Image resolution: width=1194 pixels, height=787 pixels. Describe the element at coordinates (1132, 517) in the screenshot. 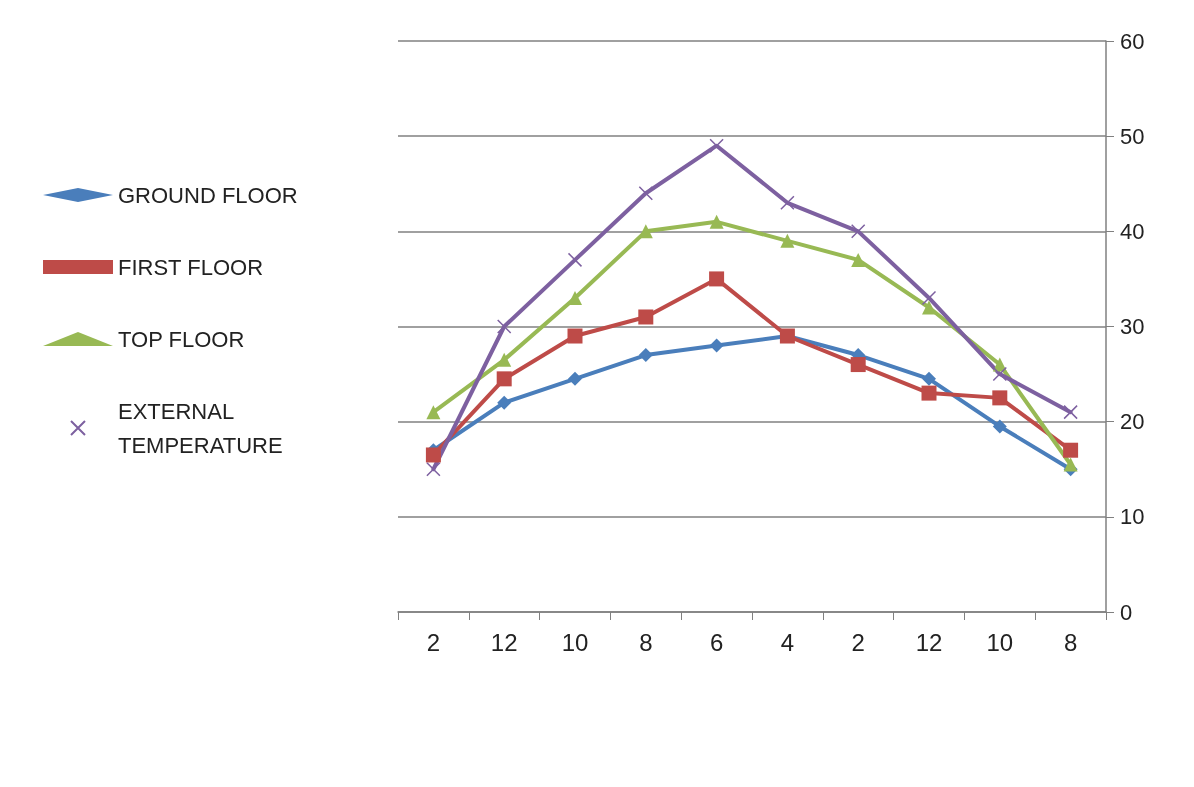

I see `y-tick-label: 10` at that location.